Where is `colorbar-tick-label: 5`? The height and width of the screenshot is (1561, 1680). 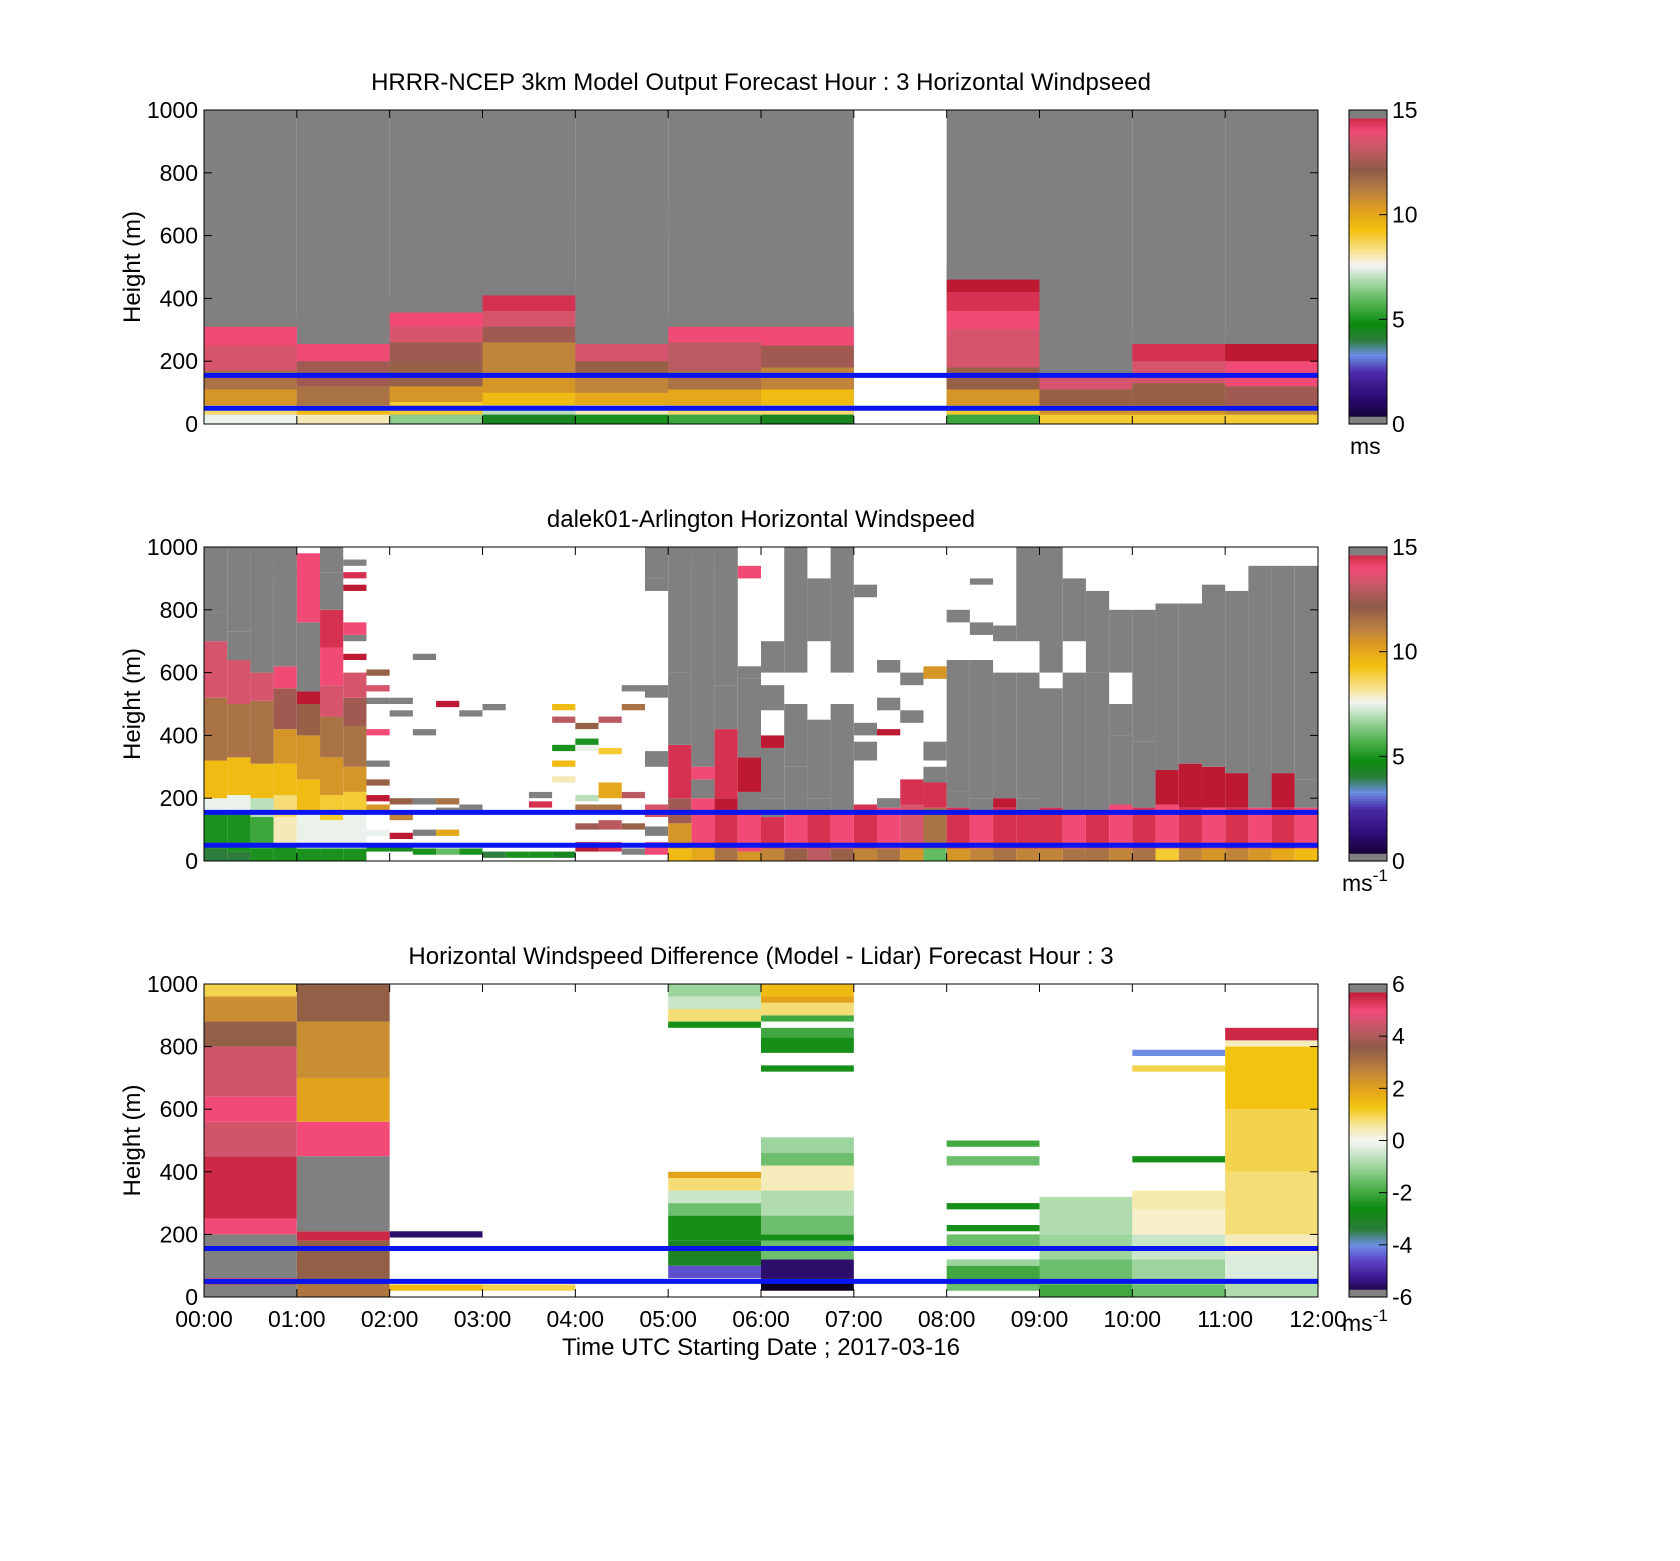 colorbar-tick-label: 5 is located at coordinates (1398, 756).